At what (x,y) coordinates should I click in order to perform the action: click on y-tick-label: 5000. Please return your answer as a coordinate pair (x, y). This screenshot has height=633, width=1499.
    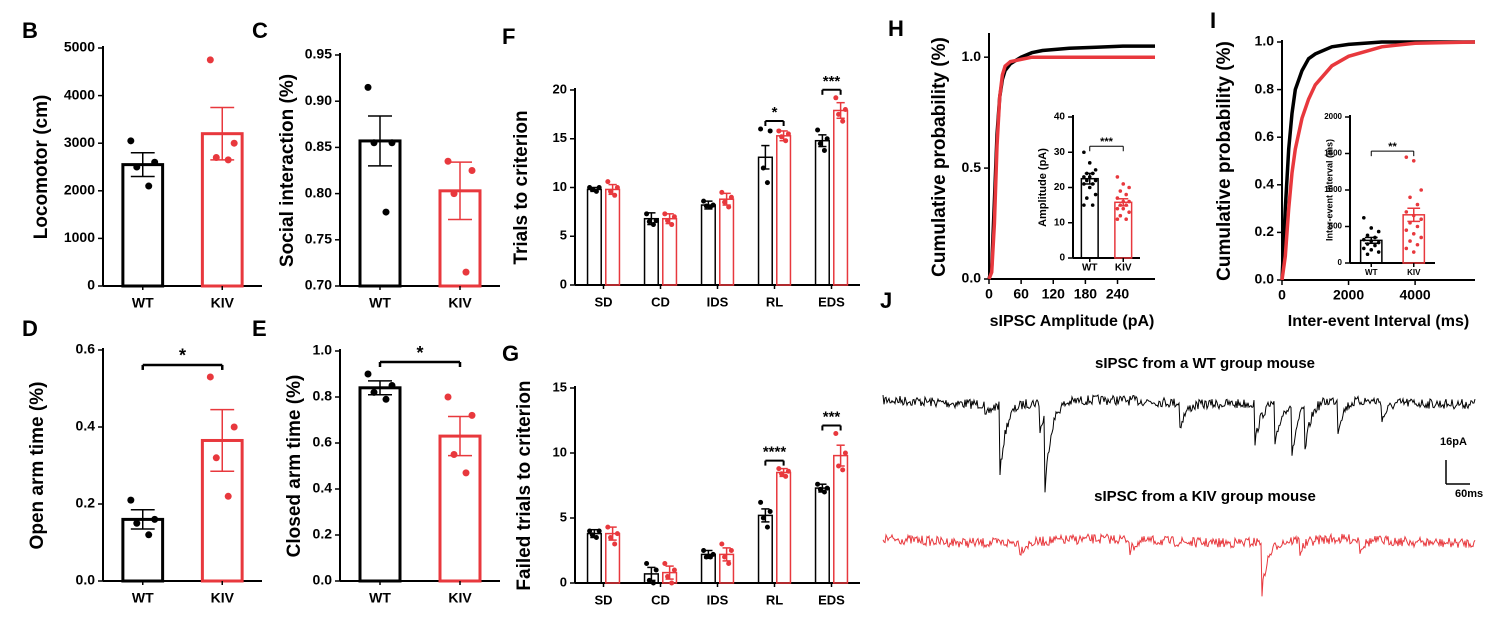
    Looking at the image, I should click on (79, 47).